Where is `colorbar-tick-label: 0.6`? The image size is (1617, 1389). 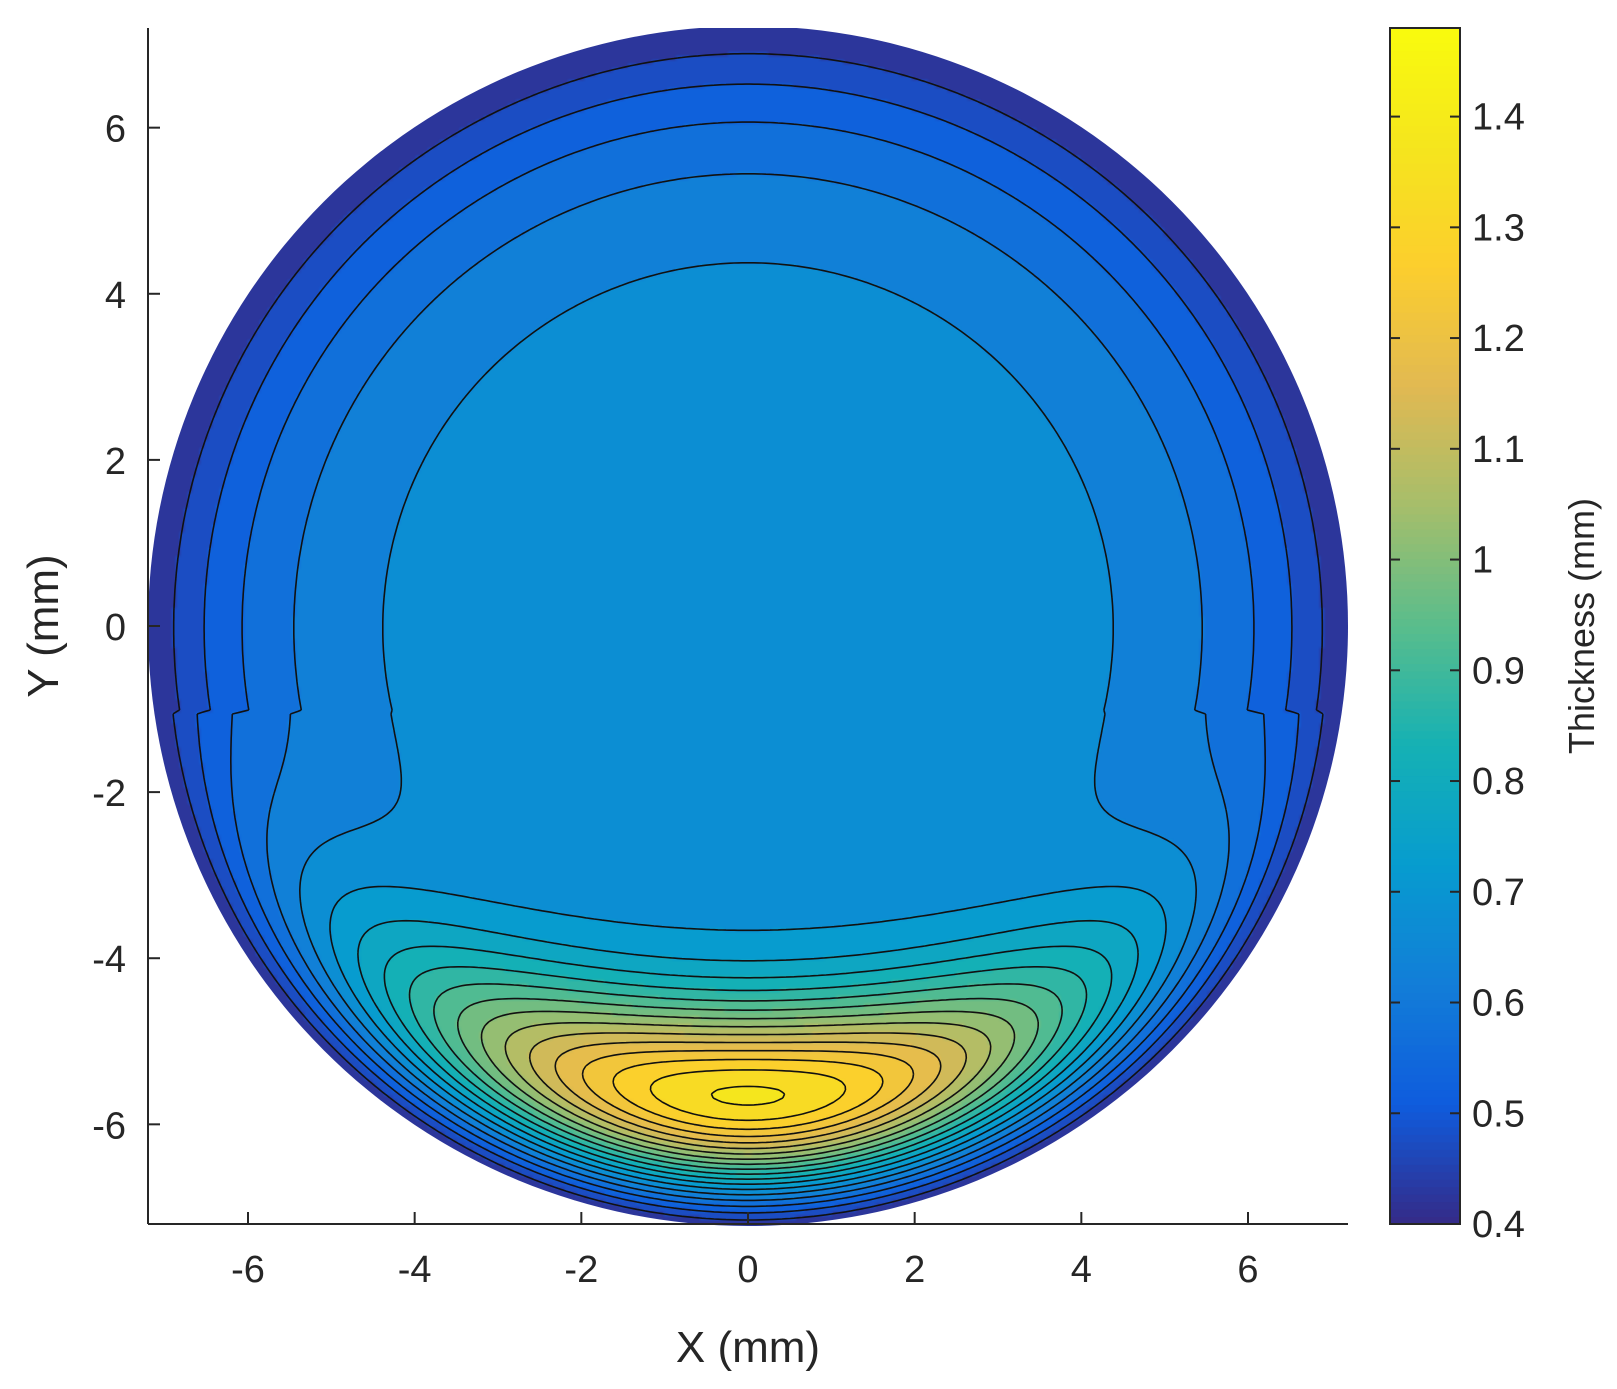
colorbar-tick-label: 0.6 is located at coordinates (1498, 1004).